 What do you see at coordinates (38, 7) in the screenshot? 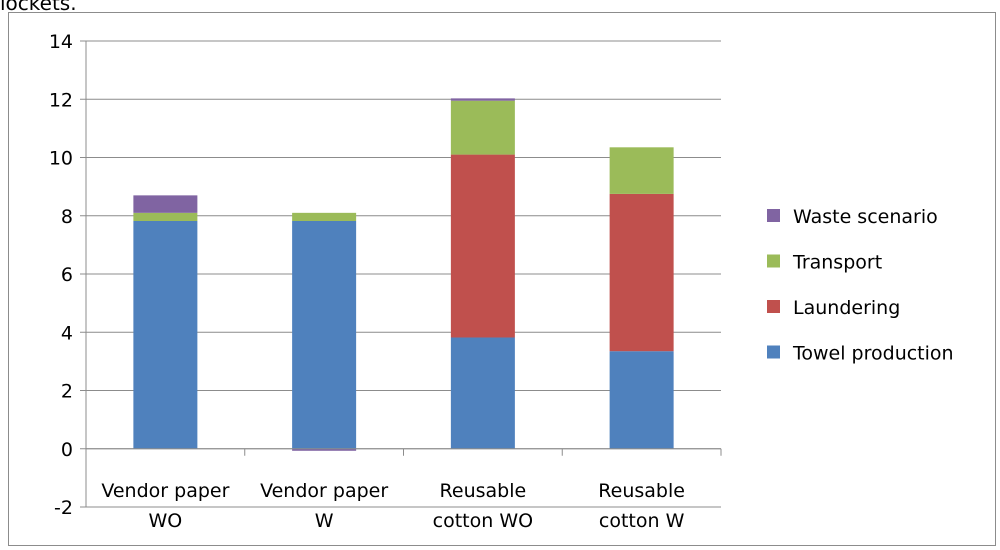
I see `caption-fragment: lockets.` at bounding box center [38, 7].